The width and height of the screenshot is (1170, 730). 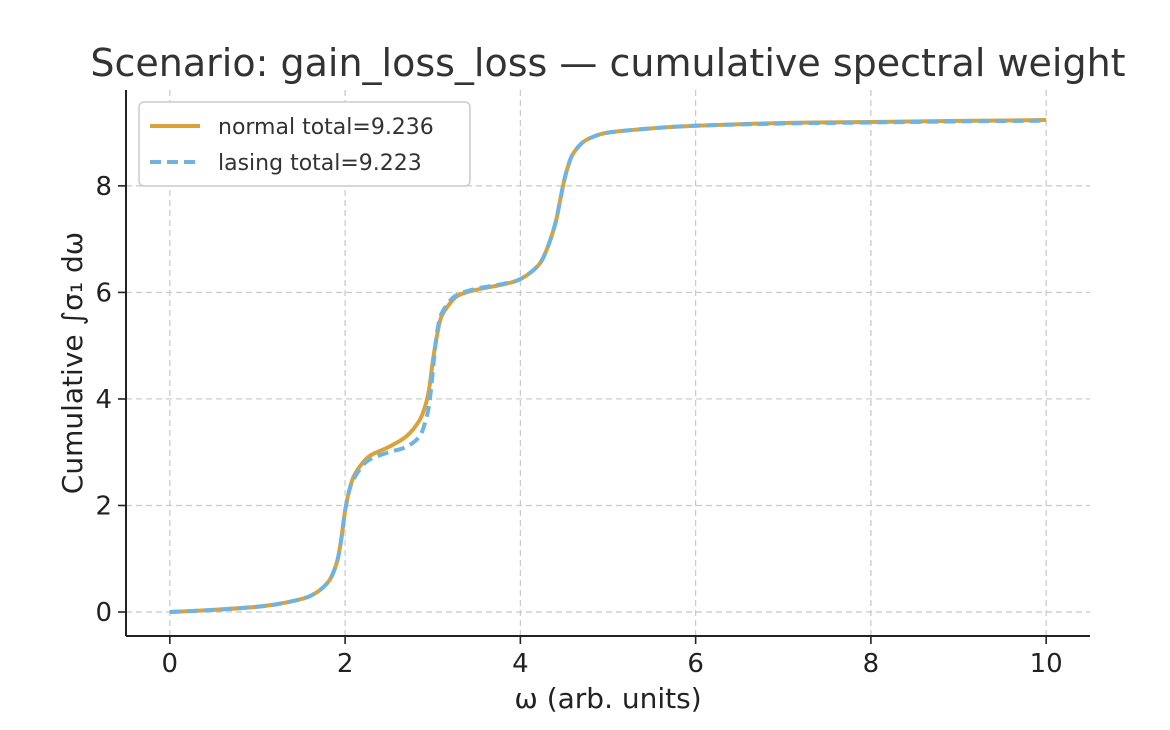 What do you see at coordinates (103, 400) in the screenshot?
I see `y-tick-label: 4` at bounding box center [103, 400].